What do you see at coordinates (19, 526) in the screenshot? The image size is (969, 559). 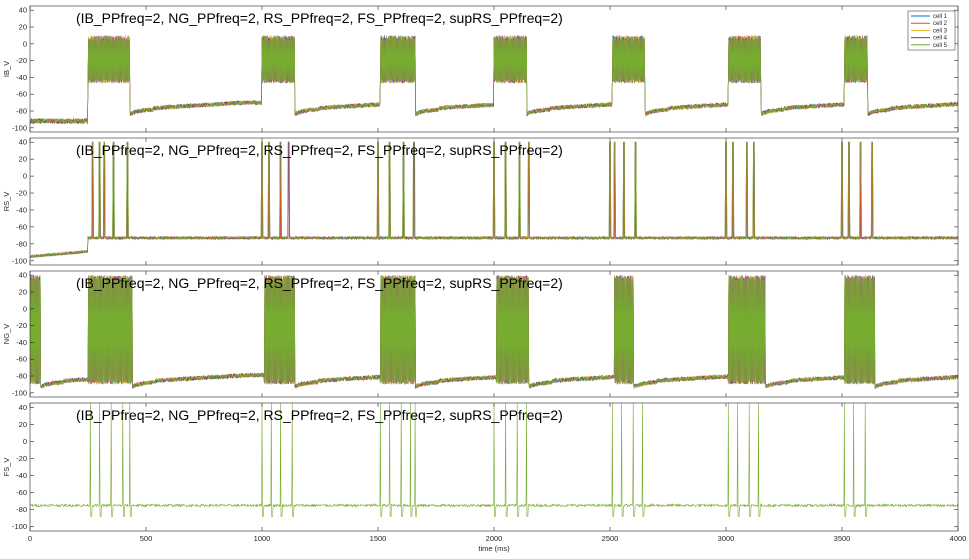 I see `ytick-label-fs--100: -100` at bounding box center [19, 526].